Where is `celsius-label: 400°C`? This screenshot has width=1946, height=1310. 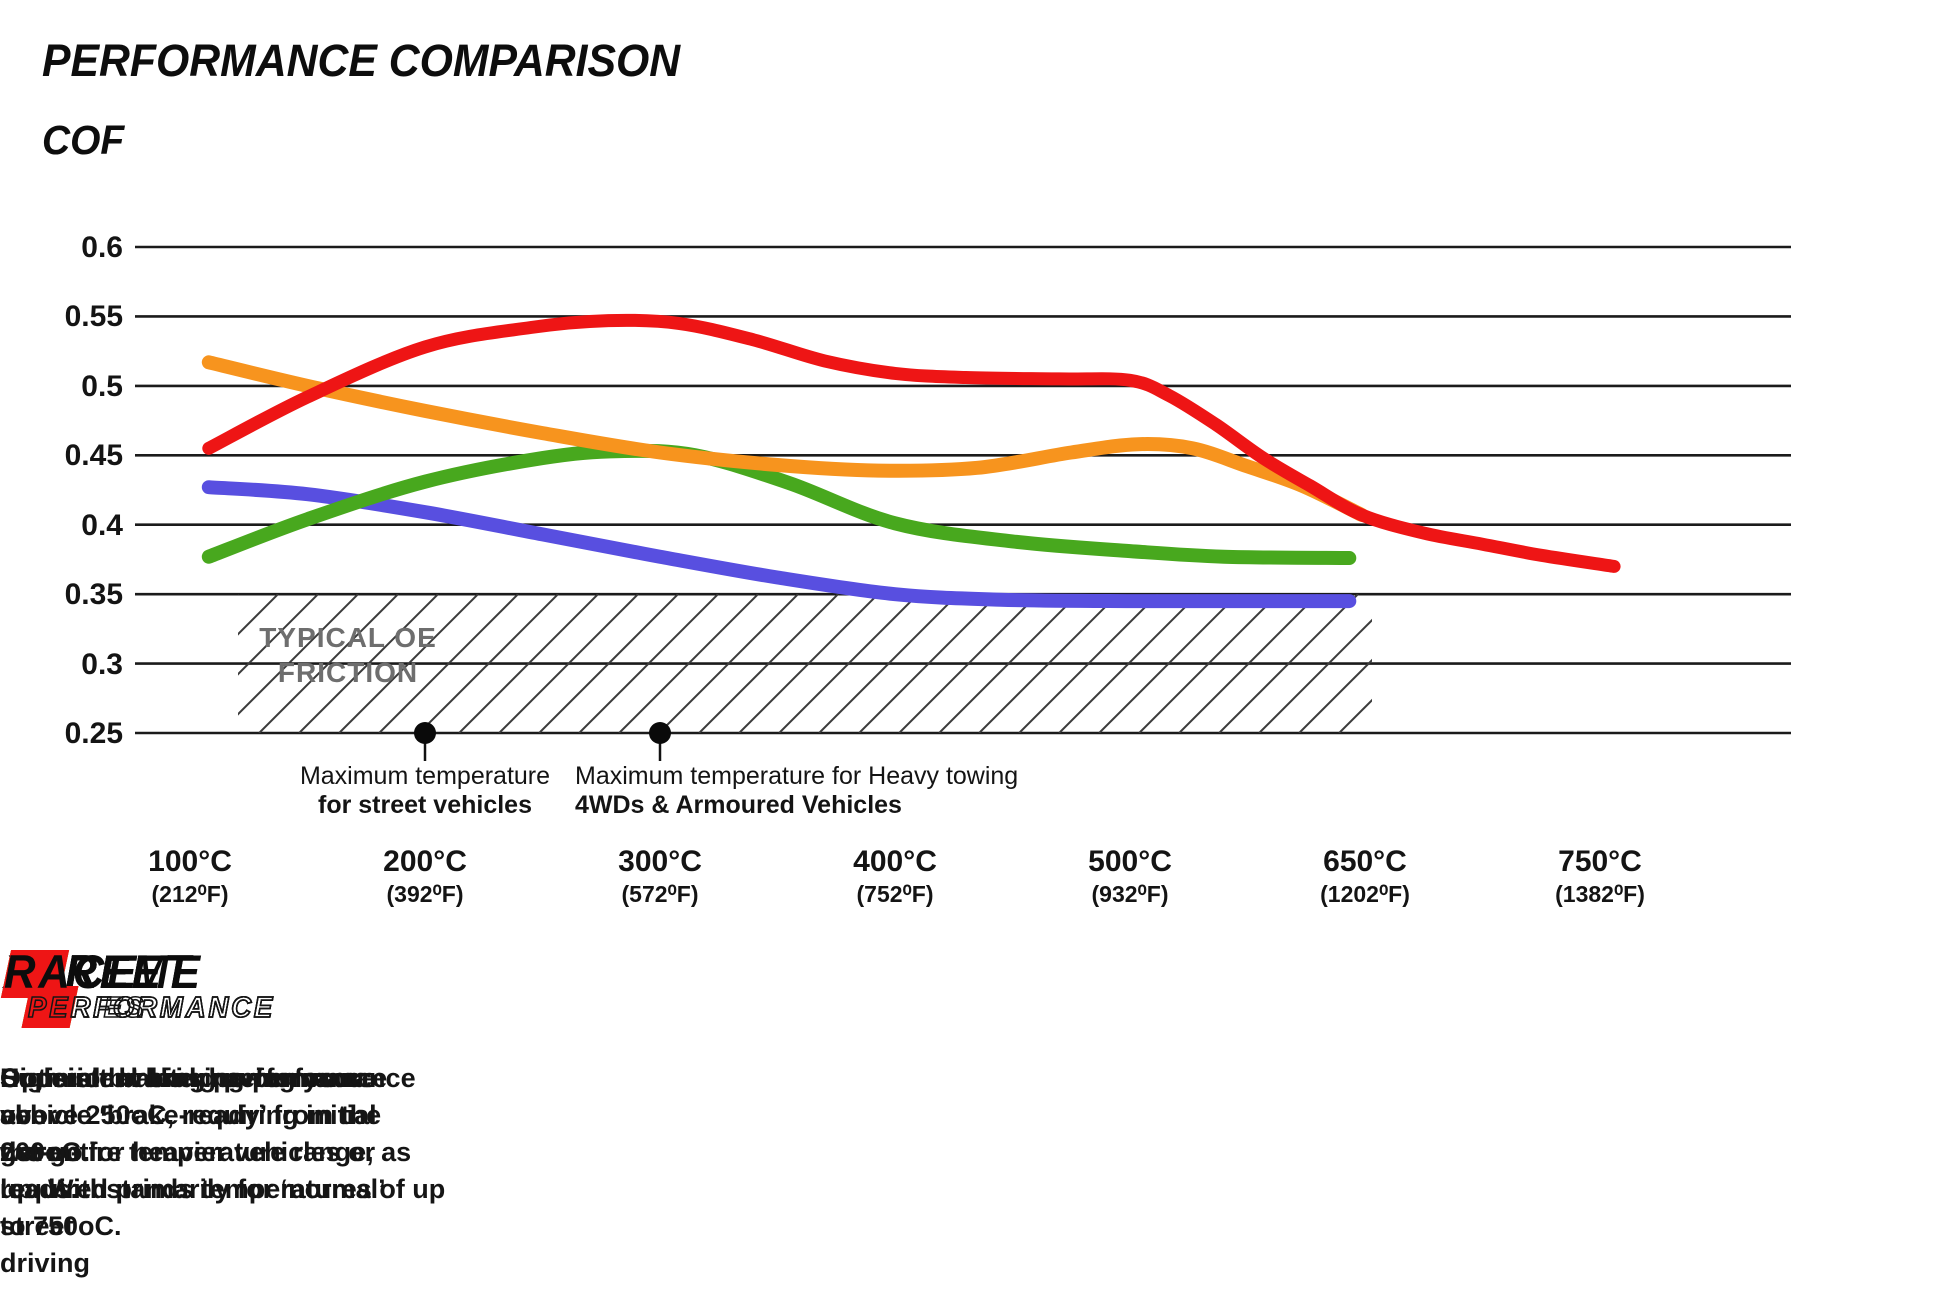
celsius-label: 400°C is located at coordinates (895, 861).